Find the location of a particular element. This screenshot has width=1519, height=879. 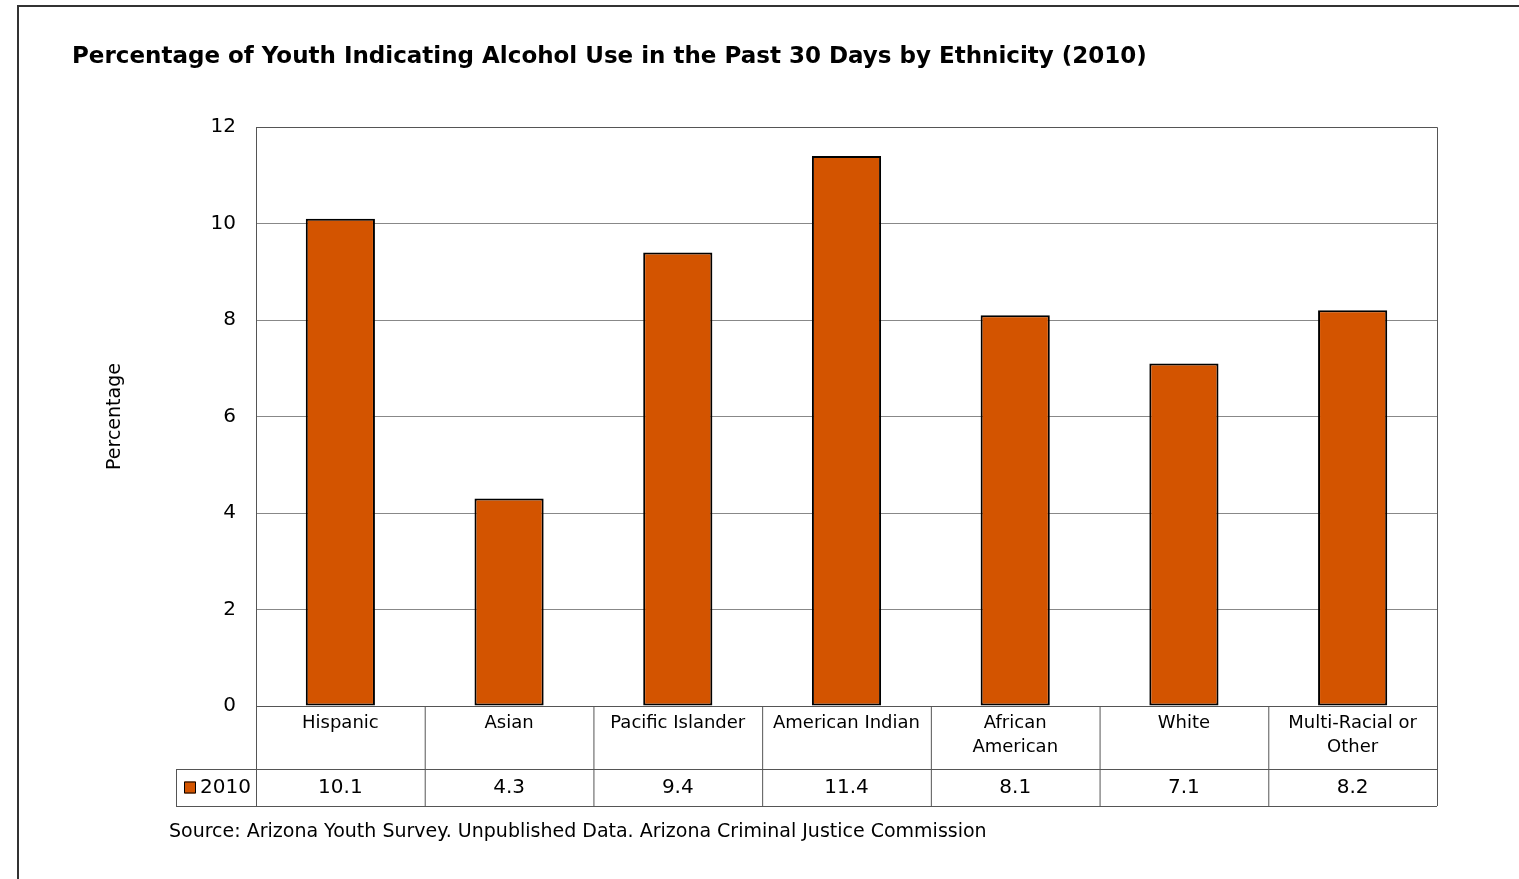

x-tick-label: African American is located at coordinates (1015, 733).